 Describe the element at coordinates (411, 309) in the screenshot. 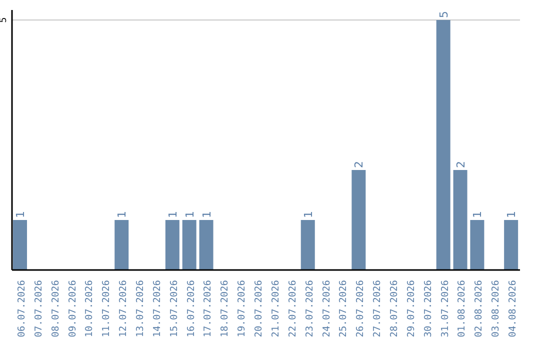

I see `x-tick-label: 29.07.2026` at that location.